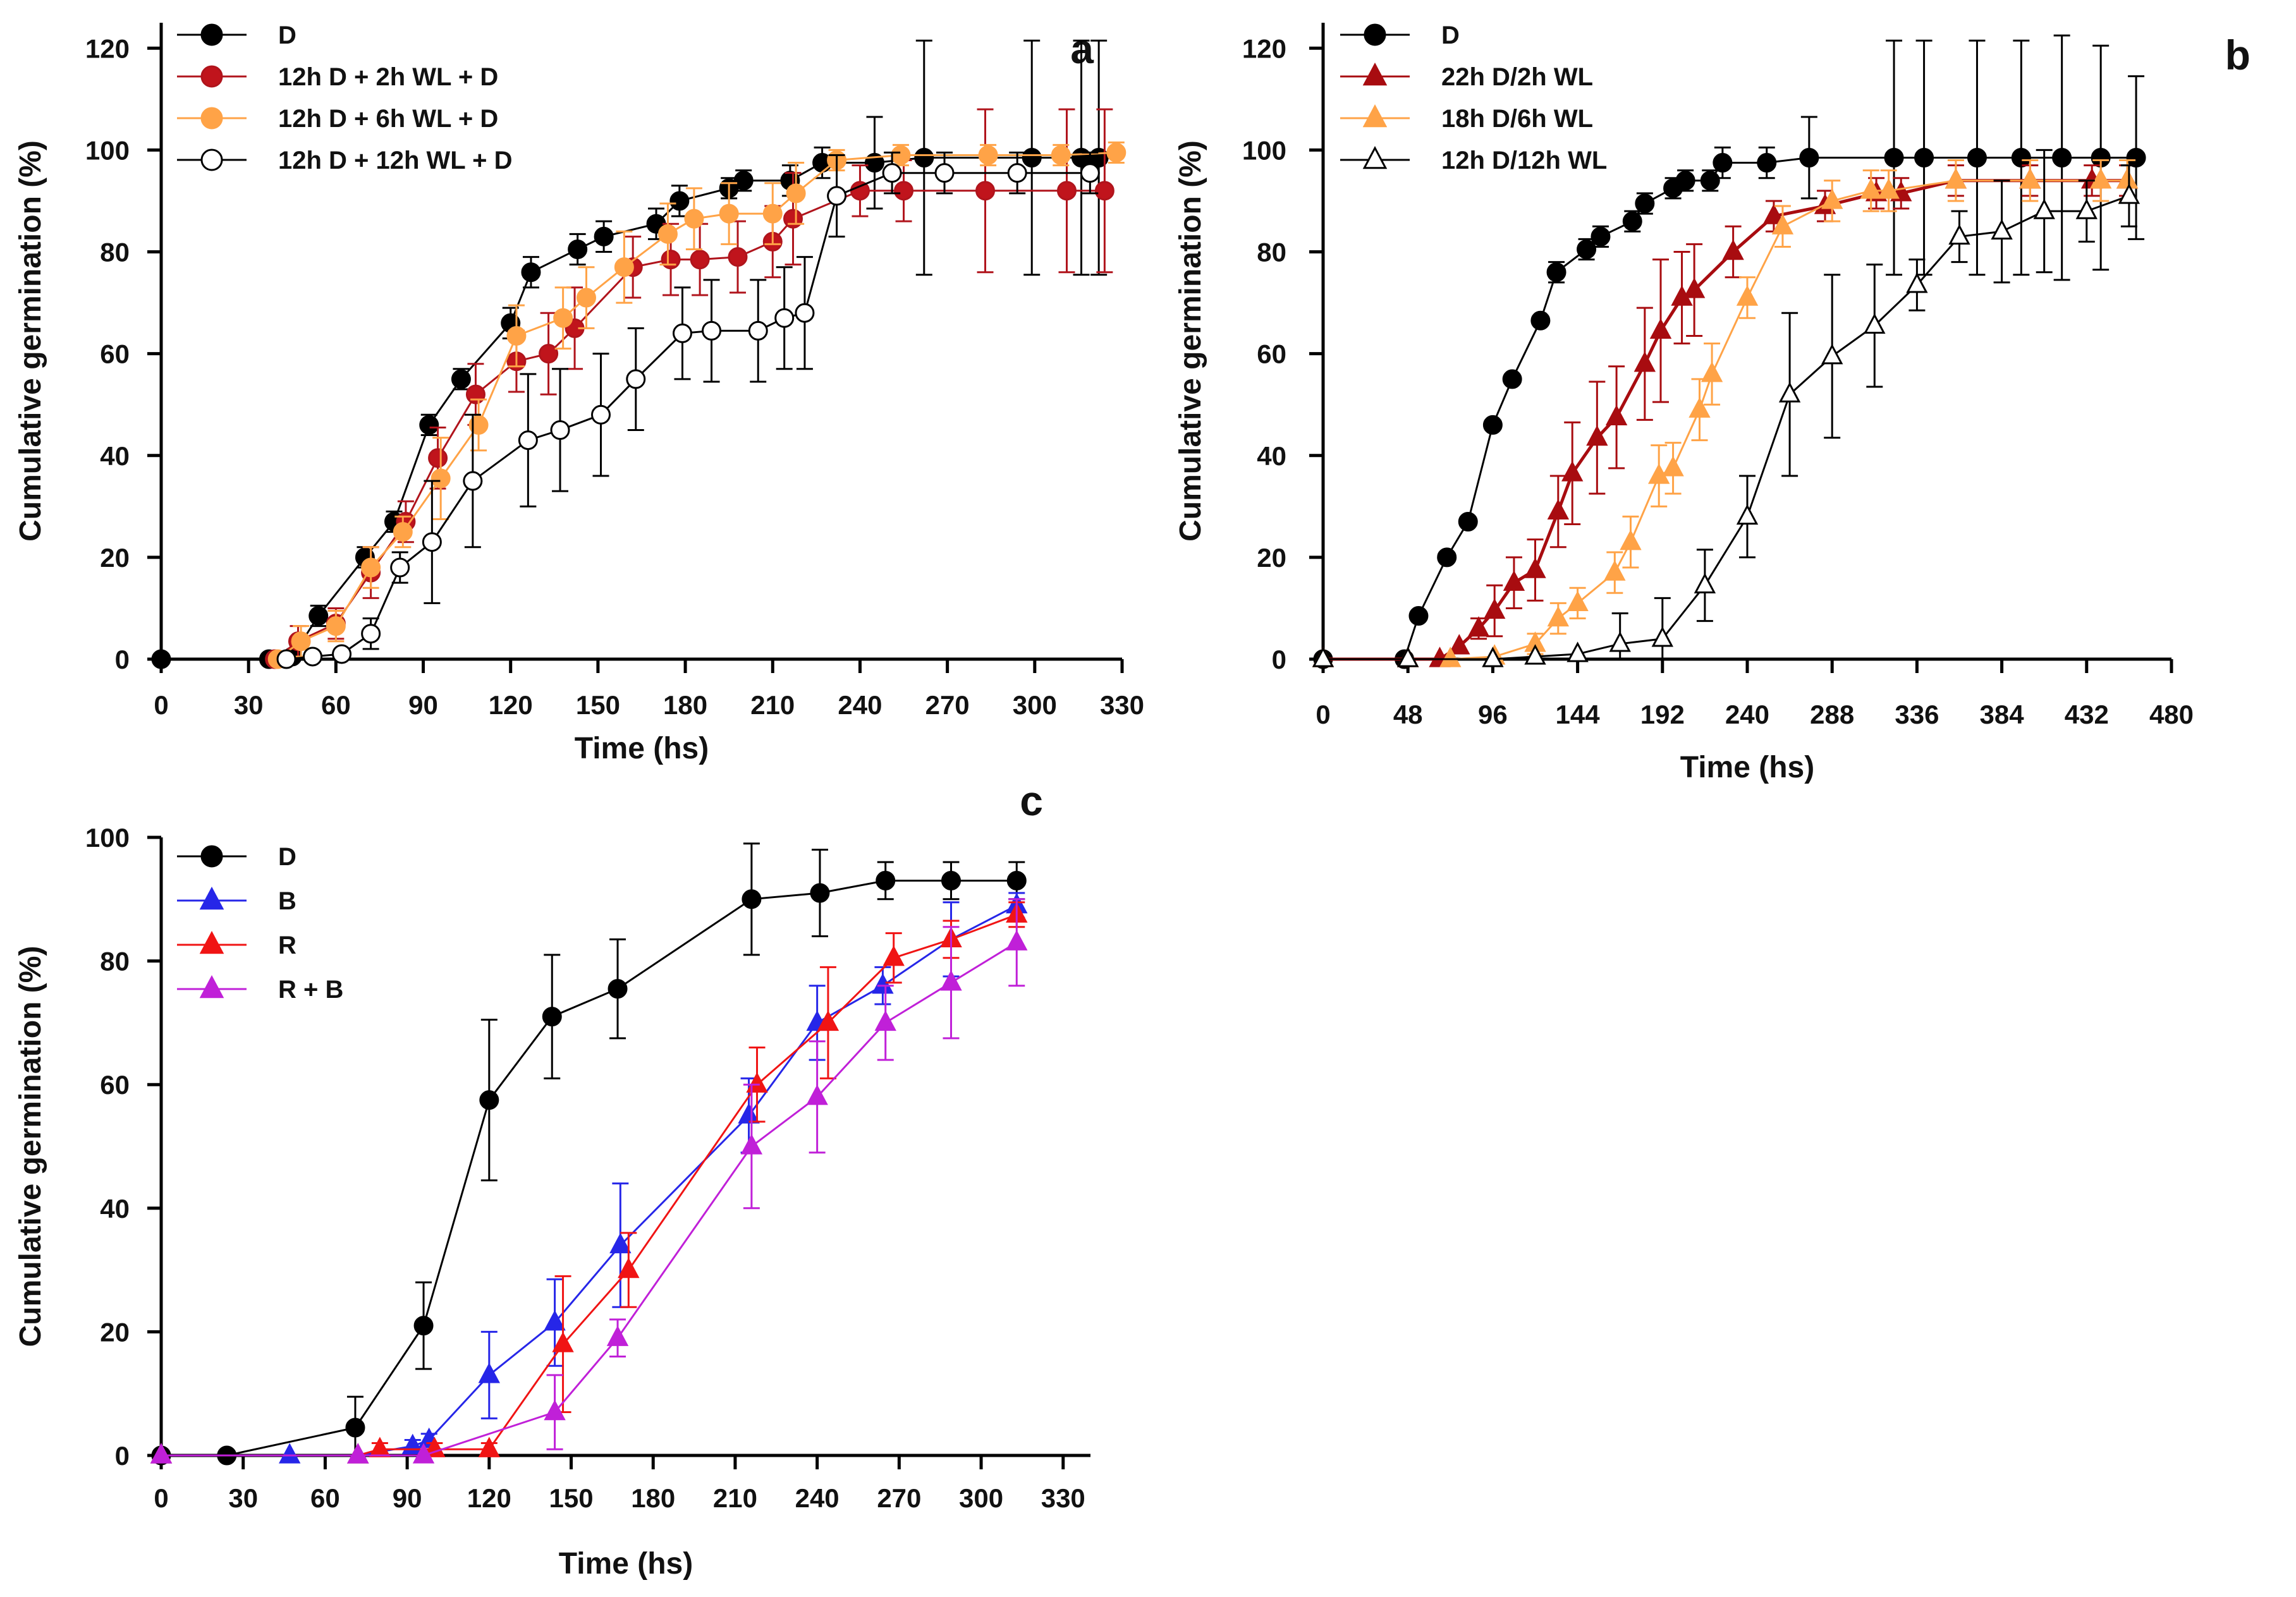 The width and height of the screenshot is (2296, 1597). Describe the element at coordinates (589, 1154) in the screenshot. I see `series-d` at that location.